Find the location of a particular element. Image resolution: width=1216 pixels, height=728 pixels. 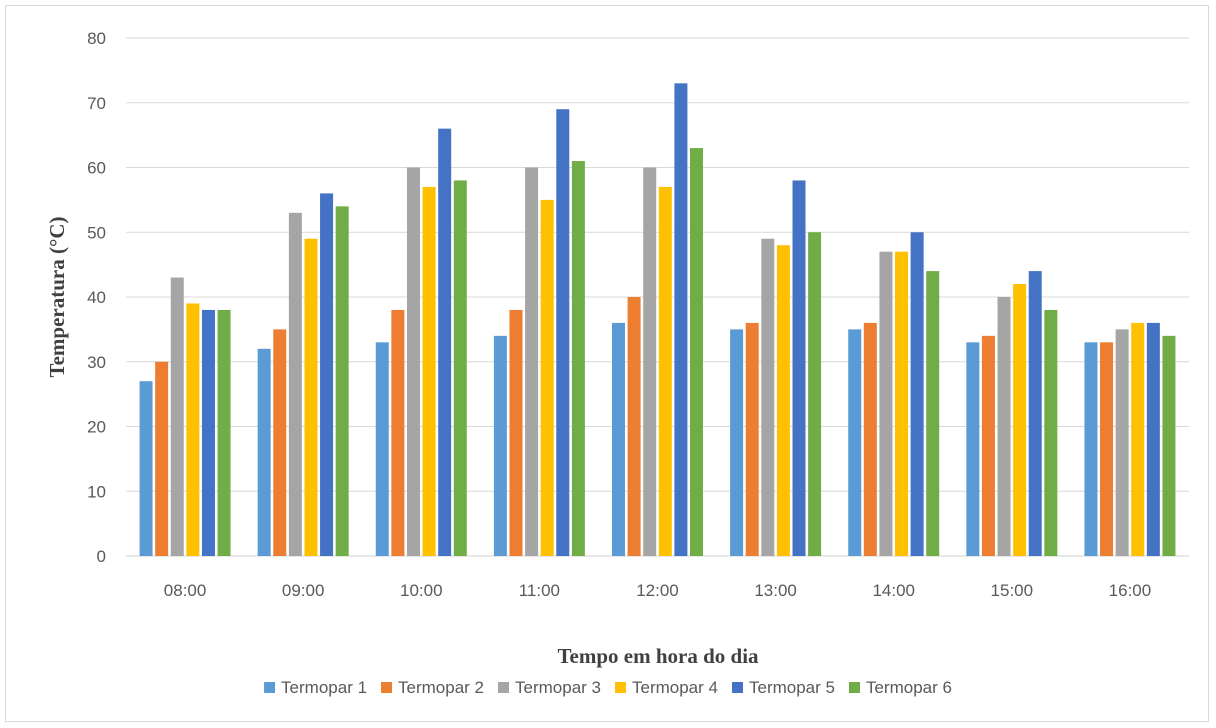

x-tick-label: 15:00 is located at coordinates (1012, 590).